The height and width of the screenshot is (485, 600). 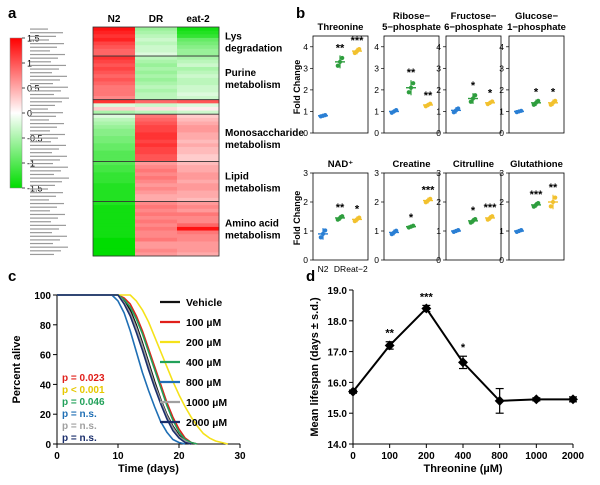 What do you see at coordinates (148, 469) in the screenshot?
I see `x-axis-label: Time (days)` at bounding box center [148, 469].